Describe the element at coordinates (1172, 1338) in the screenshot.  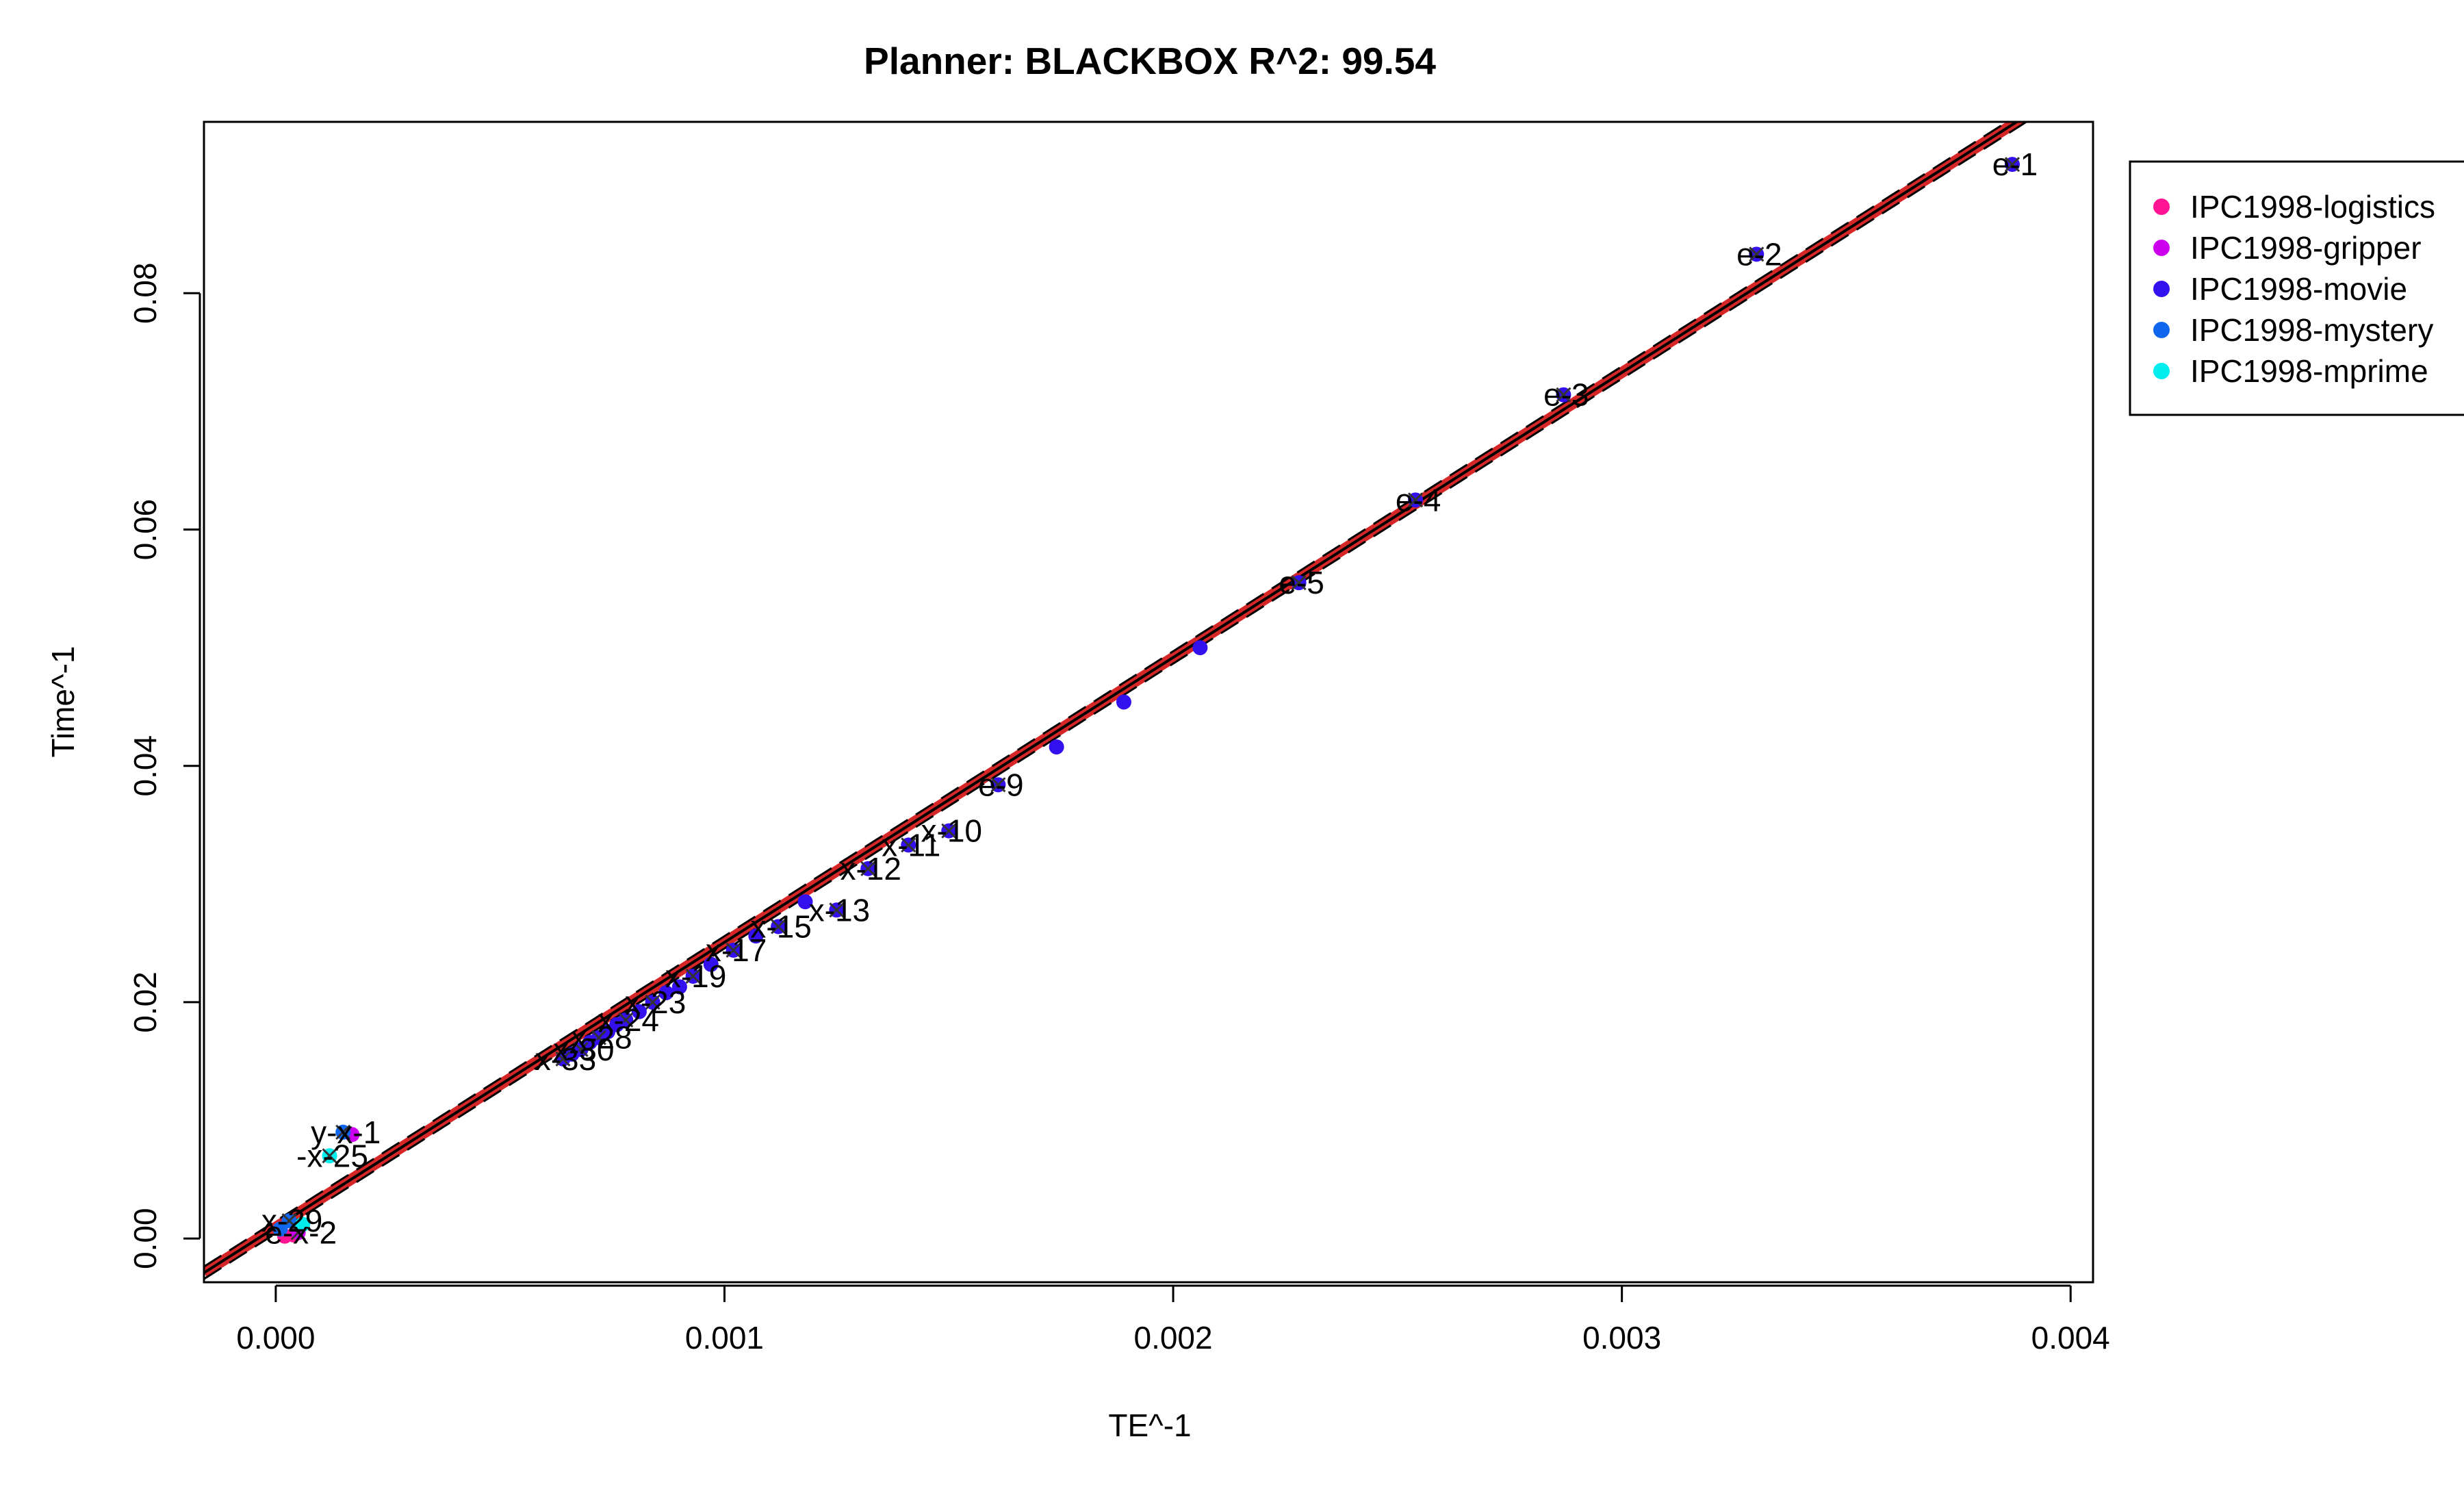
I see `x-tick-label: 0.002` at that location.